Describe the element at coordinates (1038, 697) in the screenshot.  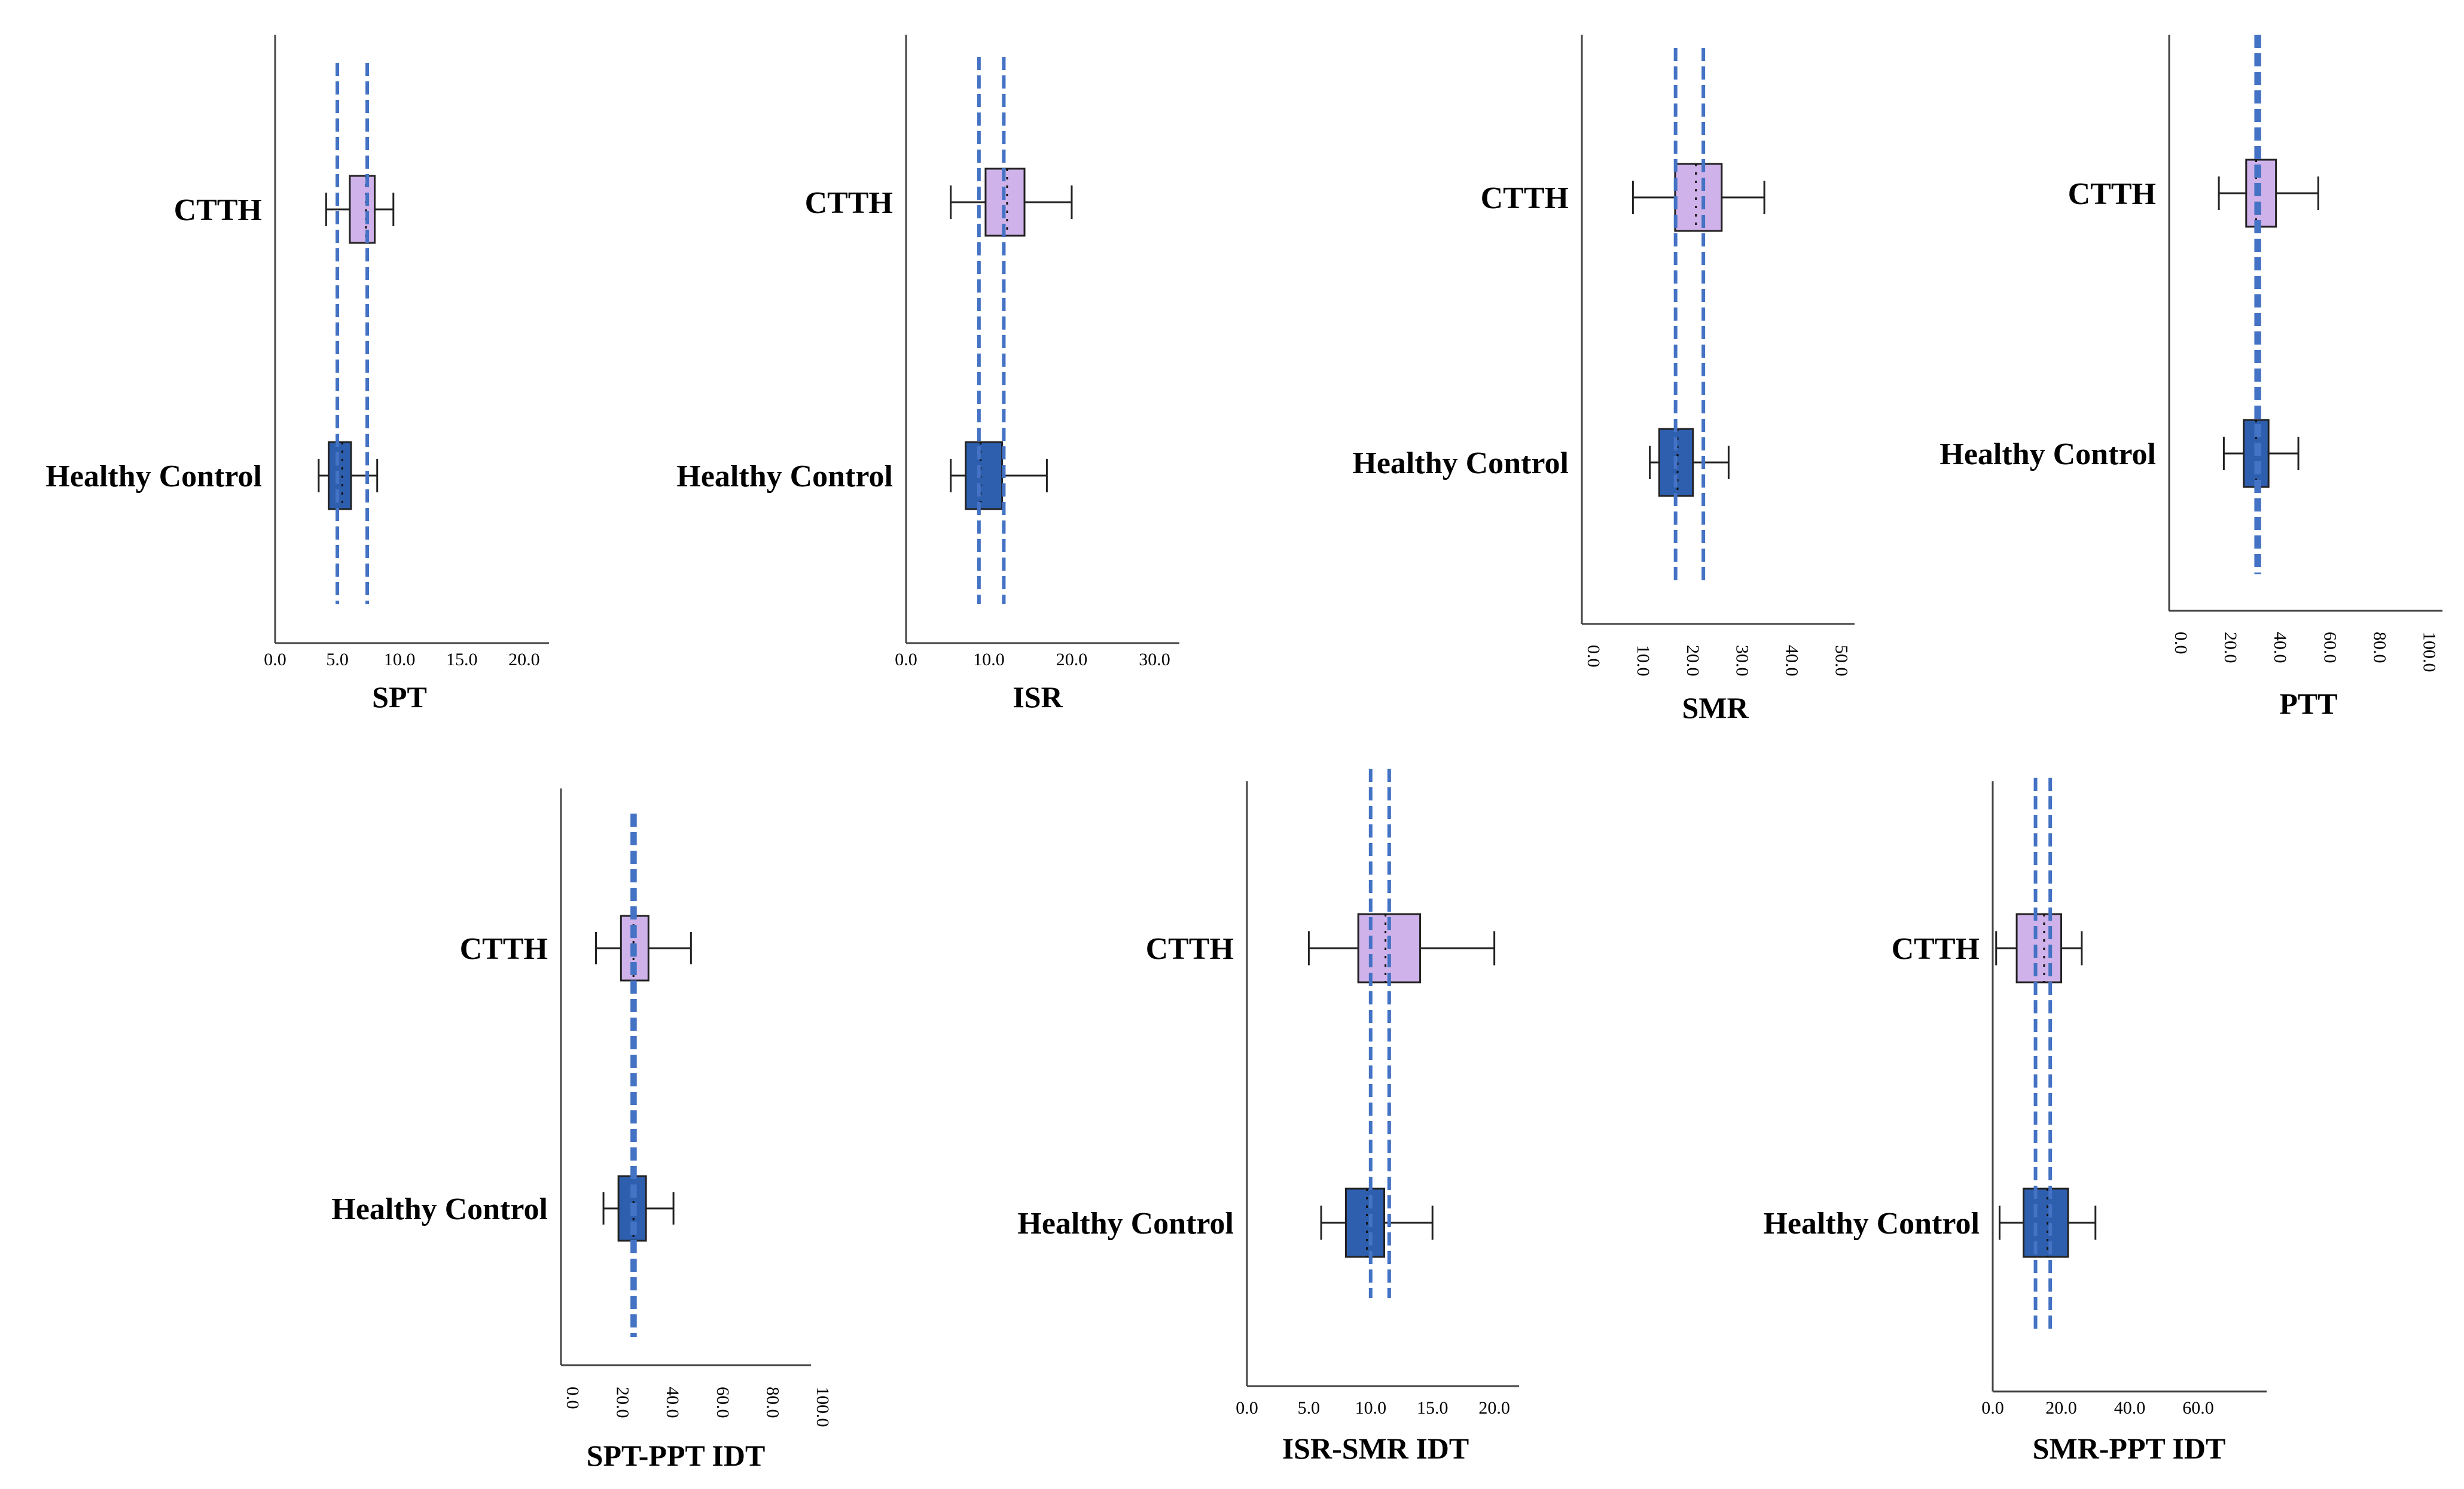
I see `x-axis-title: ISR` at that location.